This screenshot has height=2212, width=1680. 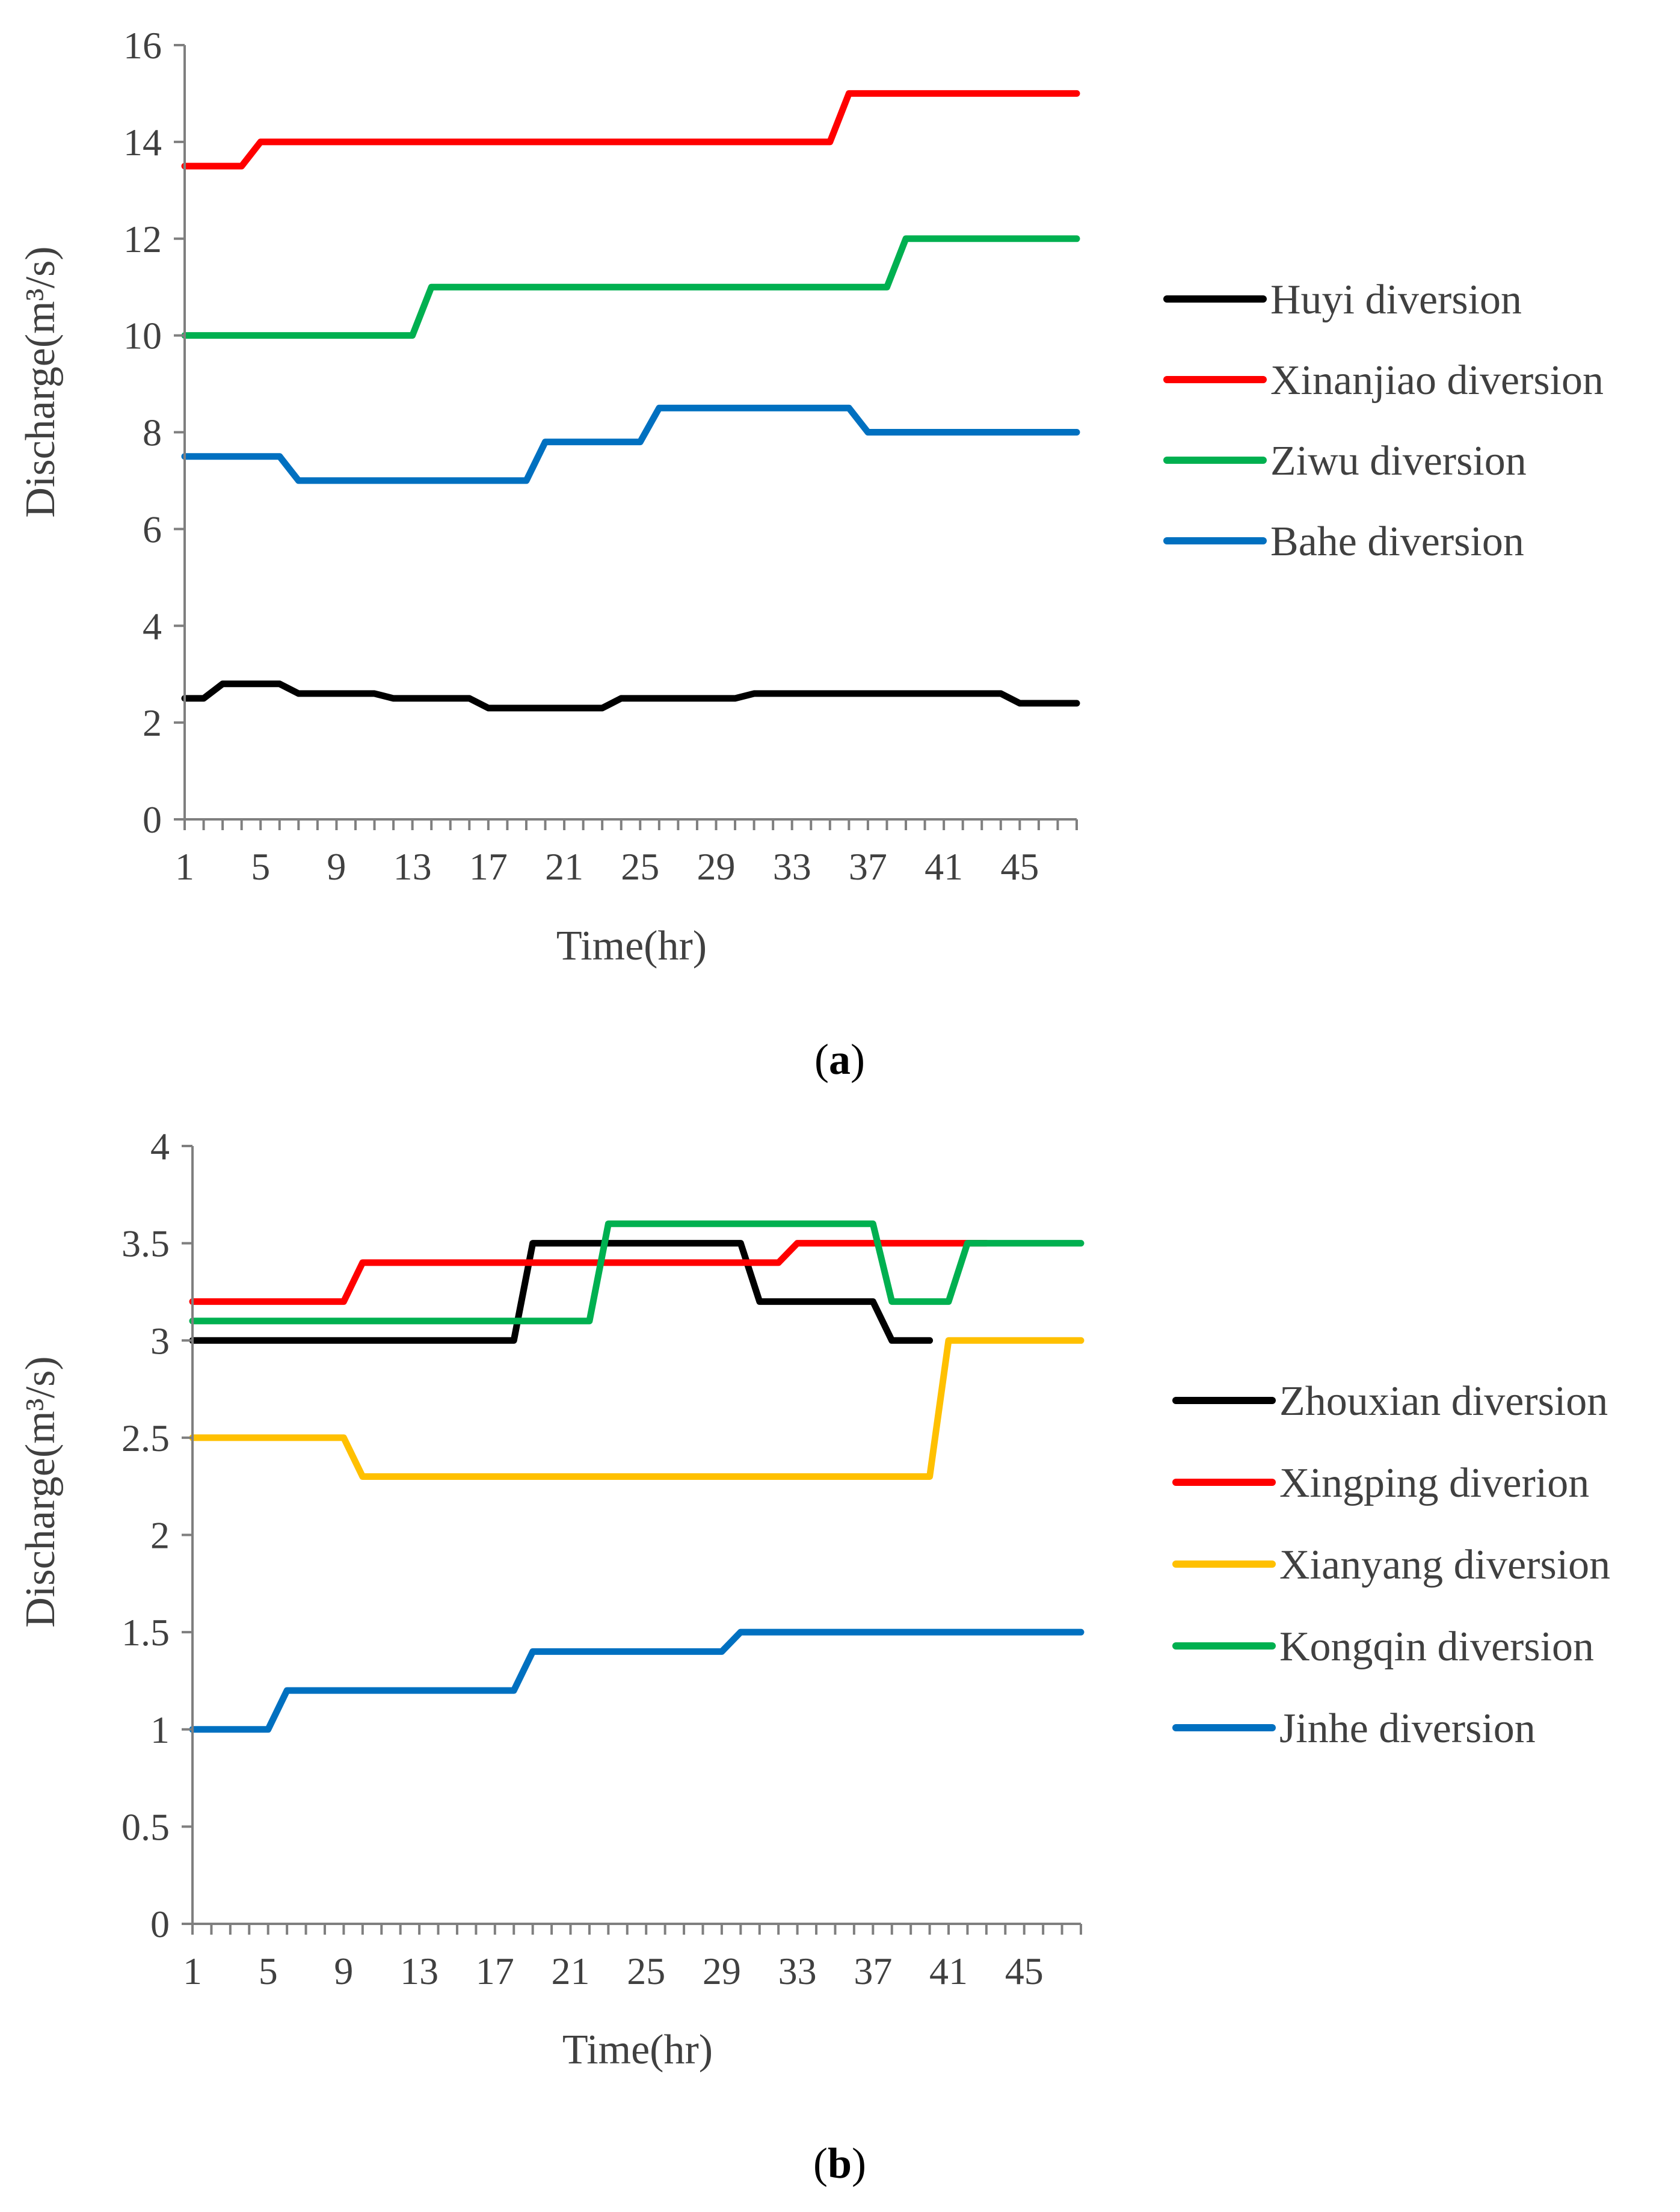 What do you see at coordinates (1434, 1483) in the screenshot?
I see `legend-label-xingping-diverion: Xingping diverion` at bounding box center [1434, 1483].